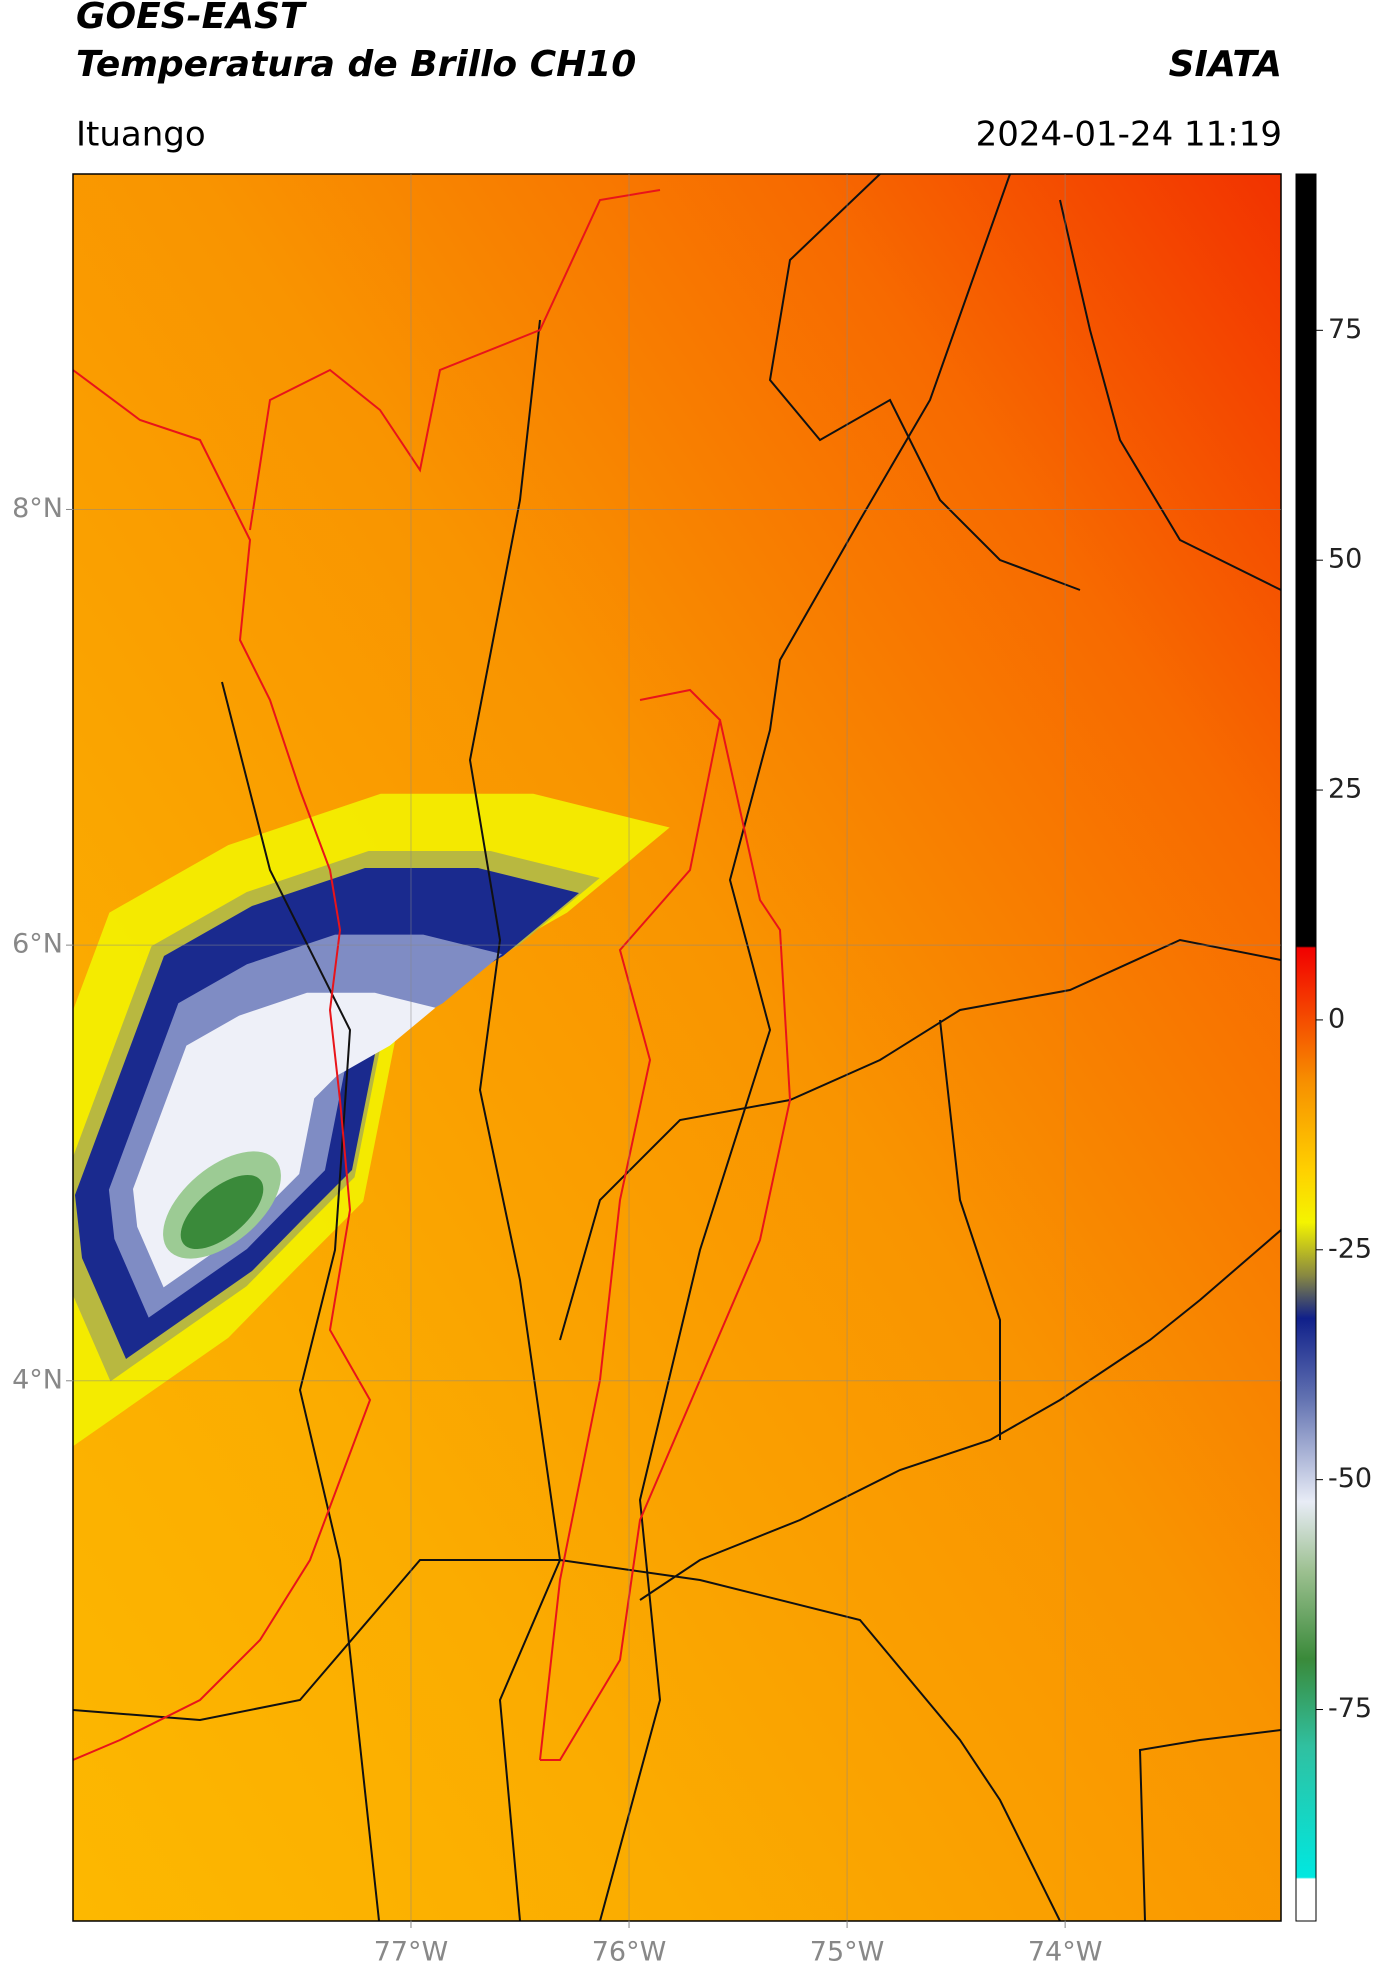 This screenshot has width=1384, height=1981. I want to click on lon-tick-label: 74°W, so click(1065, 1952).